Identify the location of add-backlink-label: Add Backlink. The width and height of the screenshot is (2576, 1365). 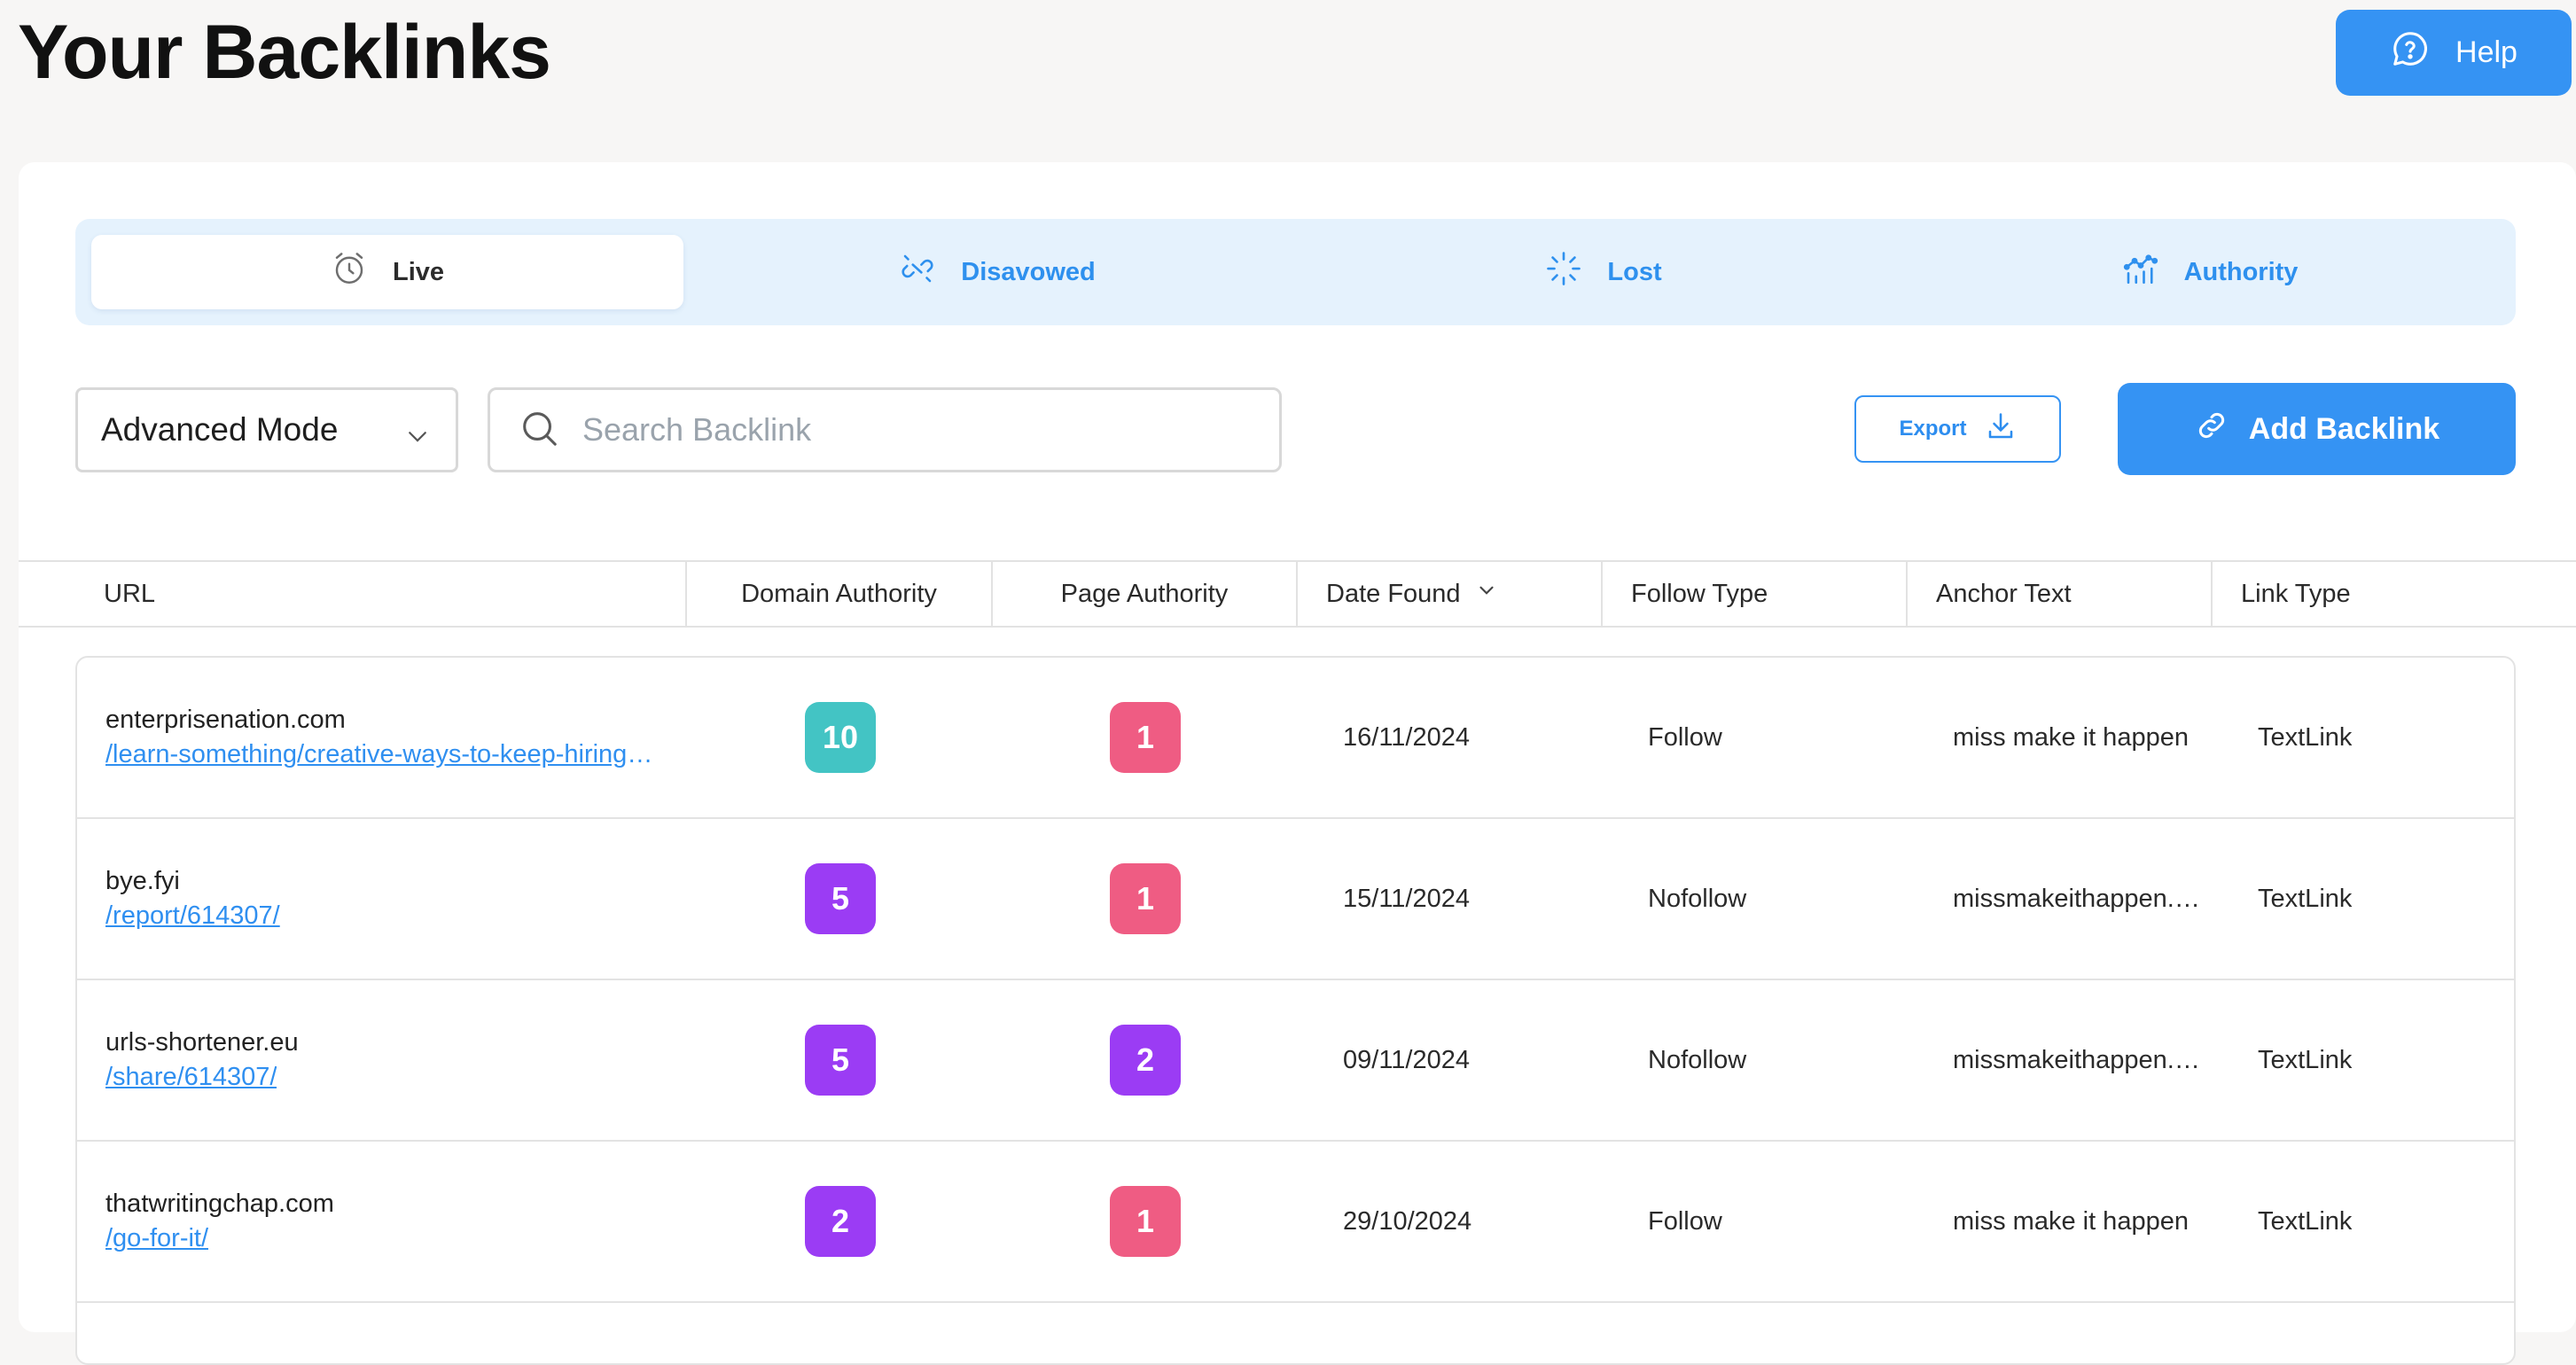
(2344, 428).